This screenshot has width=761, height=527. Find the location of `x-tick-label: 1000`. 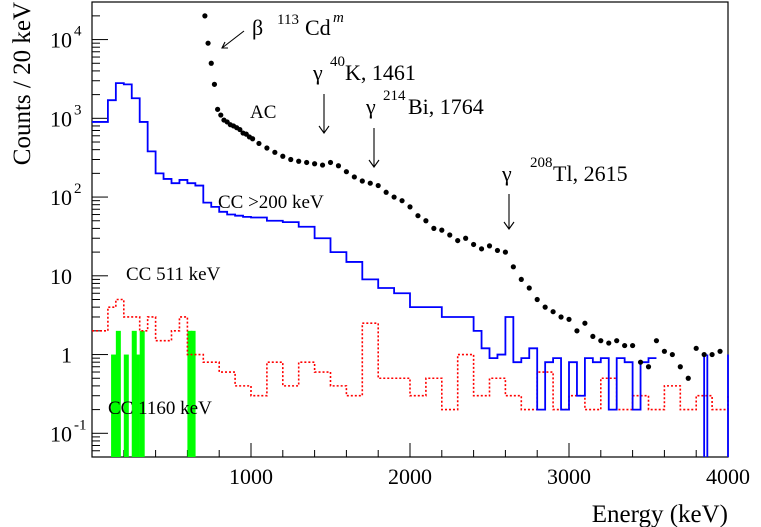

x-tick-label: 1000 is located at coordinates (251, 476).